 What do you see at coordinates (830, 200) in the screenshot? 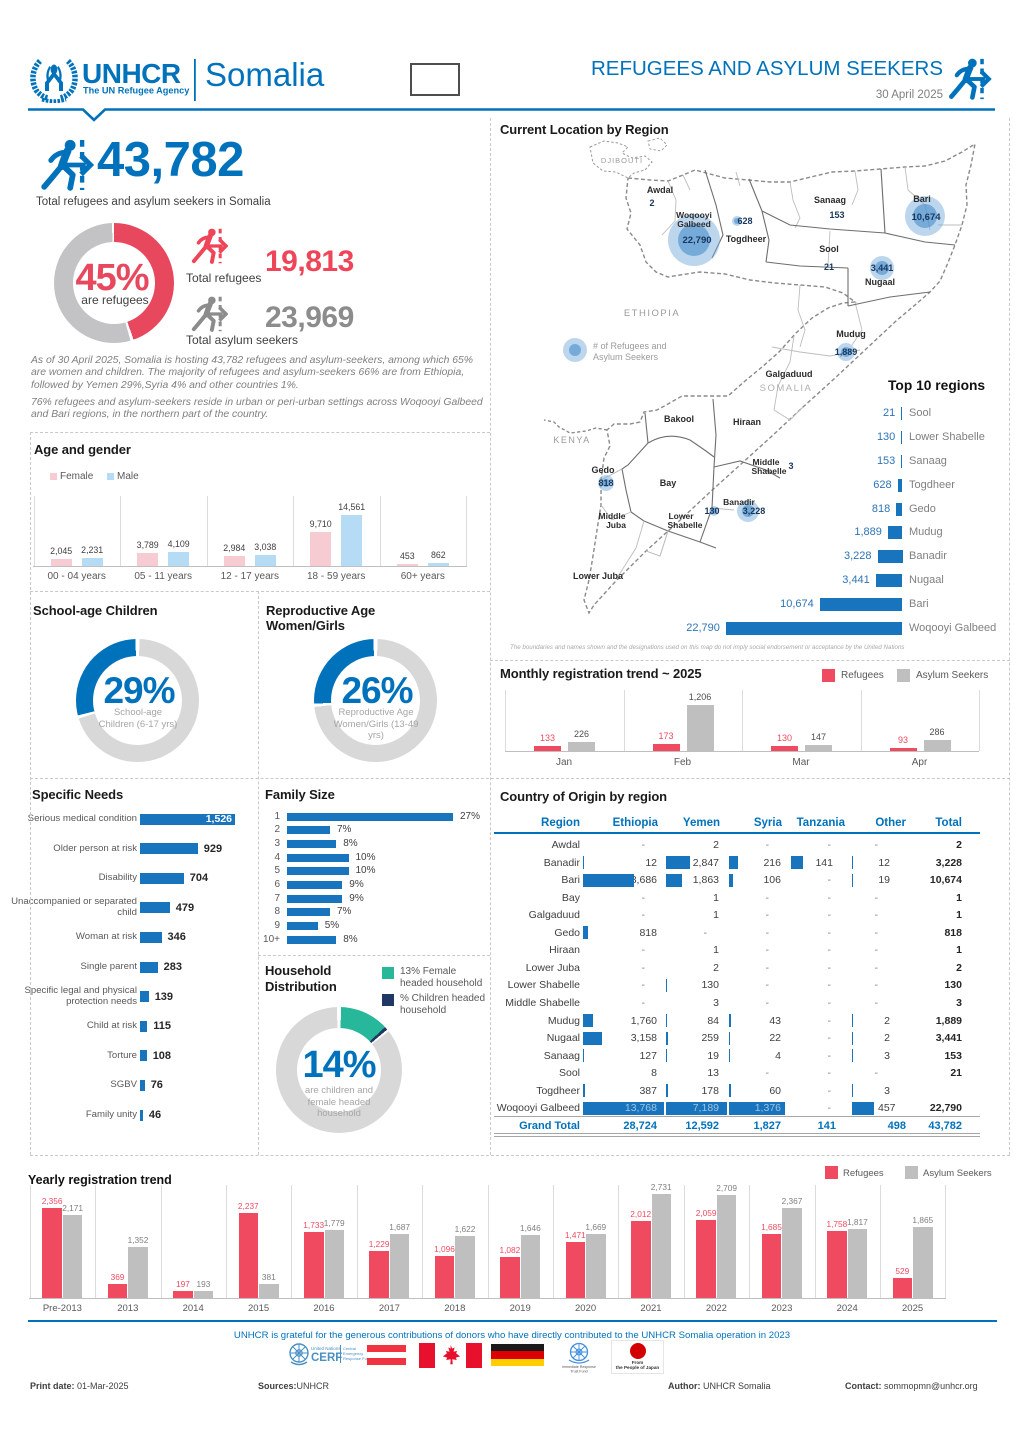
I see `svg-text: Sanaag` at bounding box center [830, 200].